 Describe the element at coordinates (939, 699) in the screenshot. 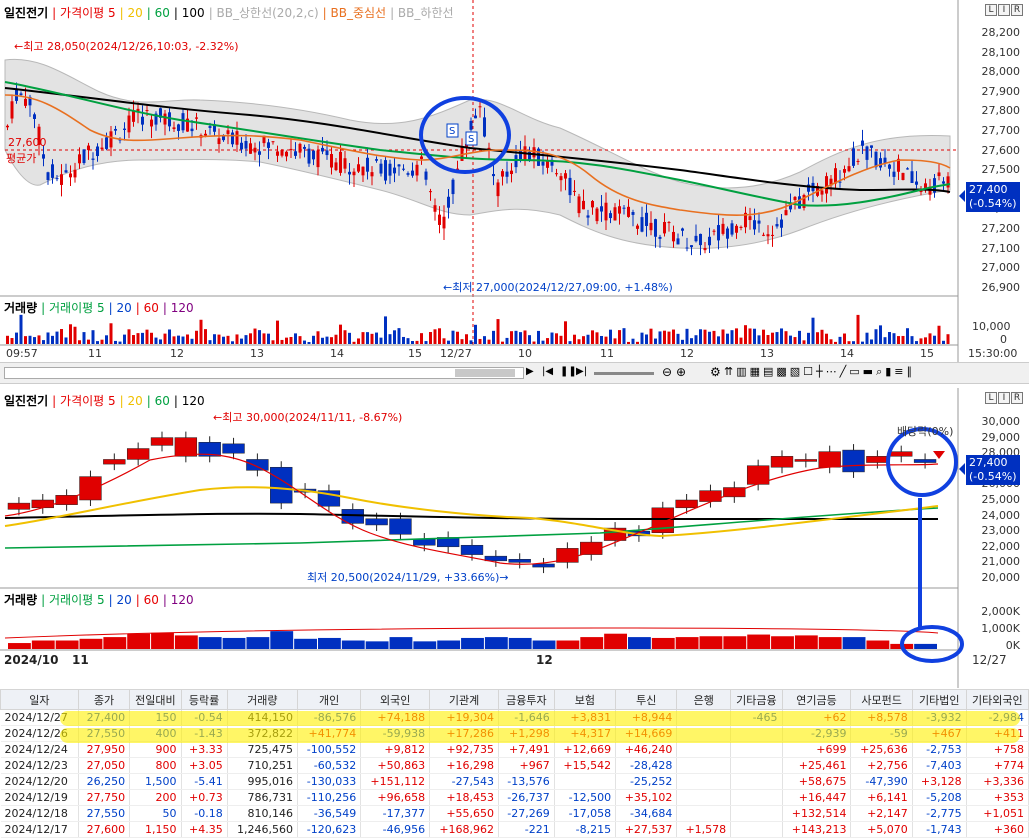

I see `column-header: 기타법인` at that location.